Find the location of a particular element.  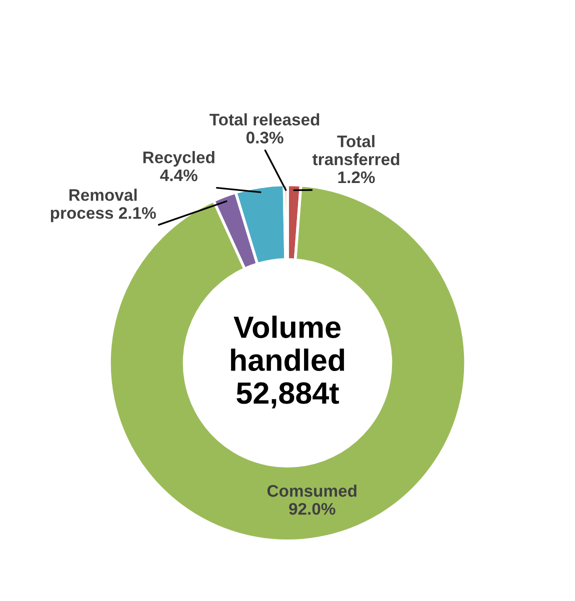

slice-label: Total transferred is located at coordinates (356, 150).